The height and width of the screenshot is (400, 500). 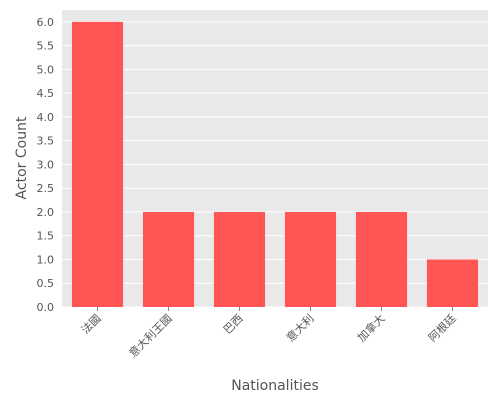 What do you see at coordinates (46, 259) in the screenshot?
I see `y-tick-label: 1.0` at bounding box center [46, 259].